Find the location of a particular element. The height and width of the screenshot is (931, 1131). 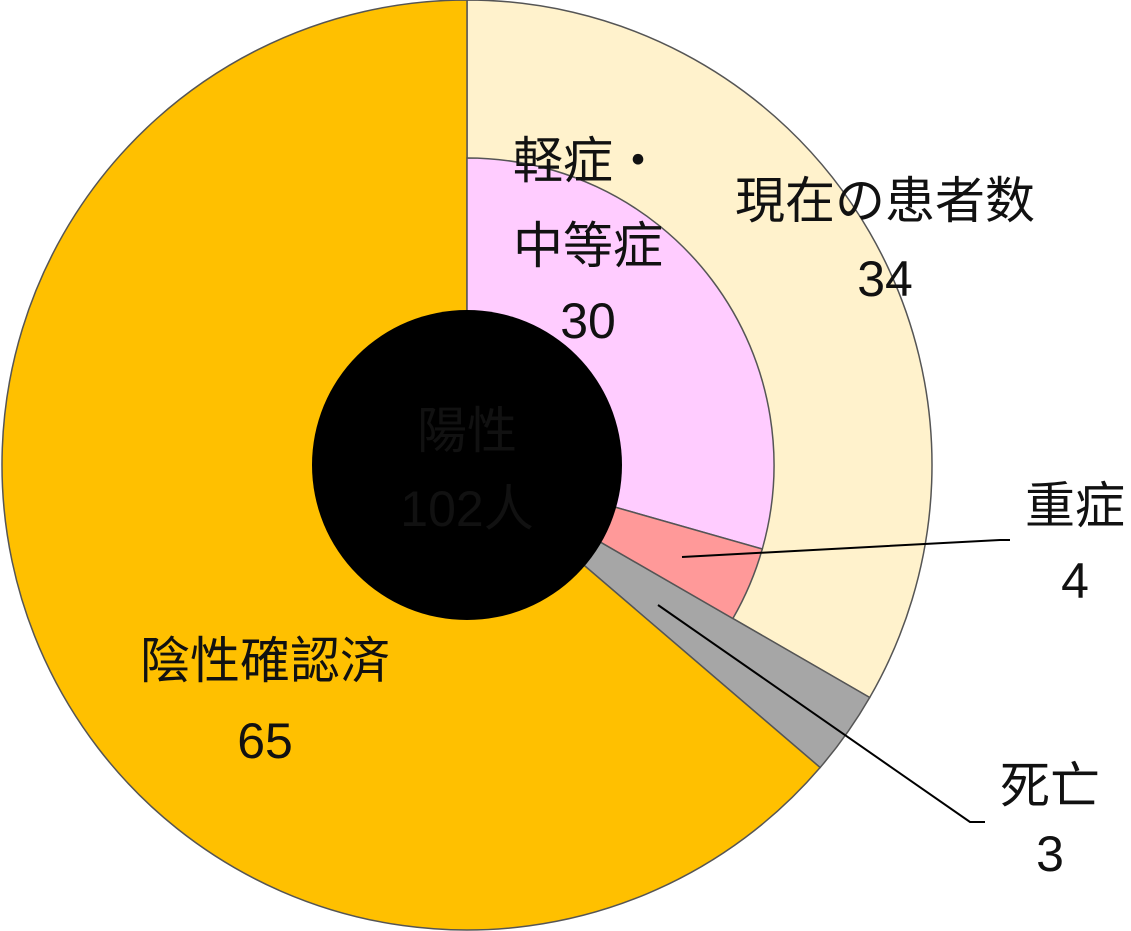

slice-label: 現在の患者数 is located at coordinates (885, 201).